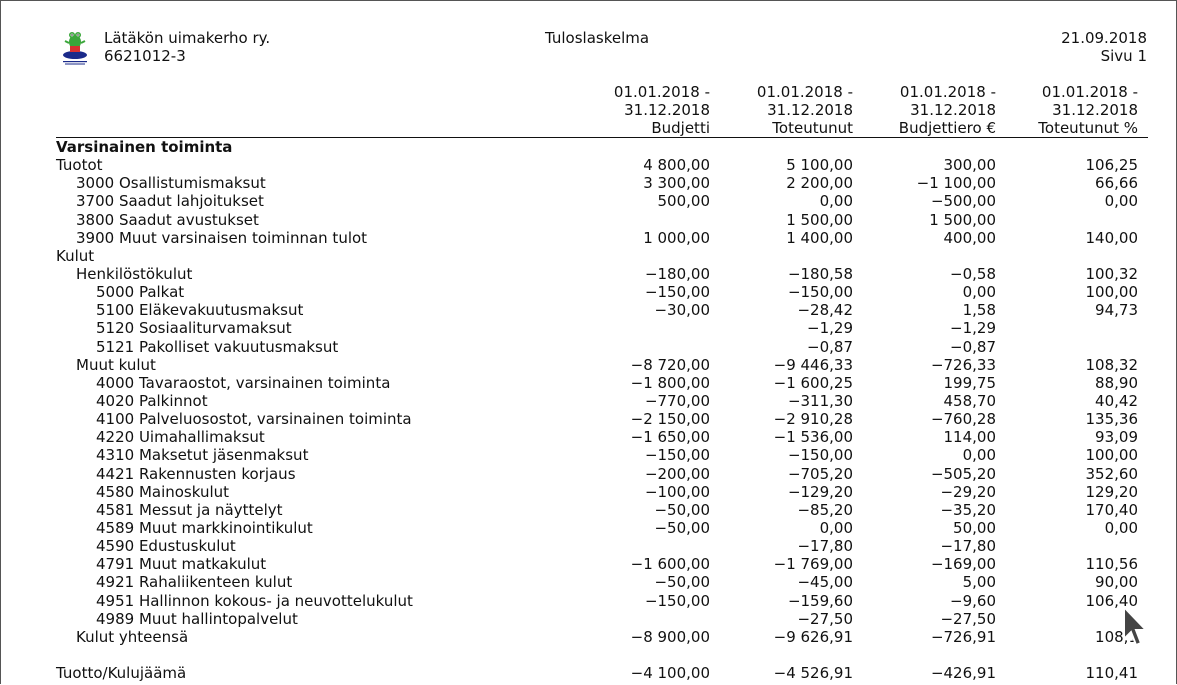  I want to click on page-number: Sivu 1, so click(1123, 56).